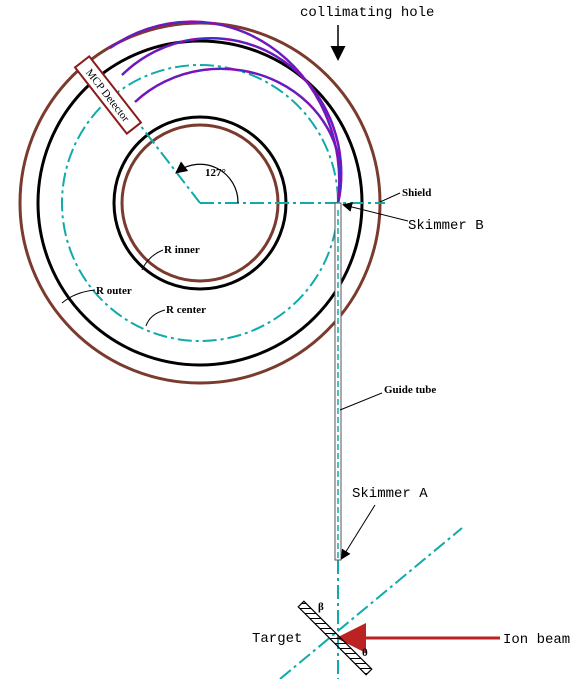 This screenshot has width=577, height=679. I want to click on rcenter-label: R center, so click(186, 310).